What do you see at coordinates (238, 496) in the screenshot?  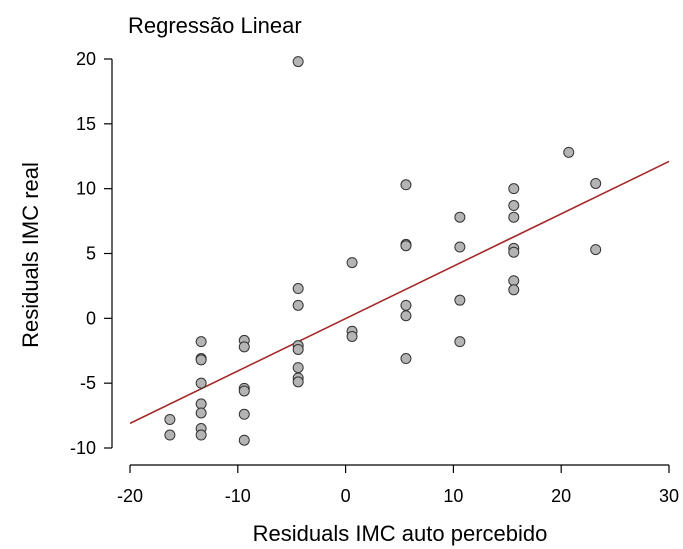 I see `x-tick-label: -10` at bounding box center [238, 496].